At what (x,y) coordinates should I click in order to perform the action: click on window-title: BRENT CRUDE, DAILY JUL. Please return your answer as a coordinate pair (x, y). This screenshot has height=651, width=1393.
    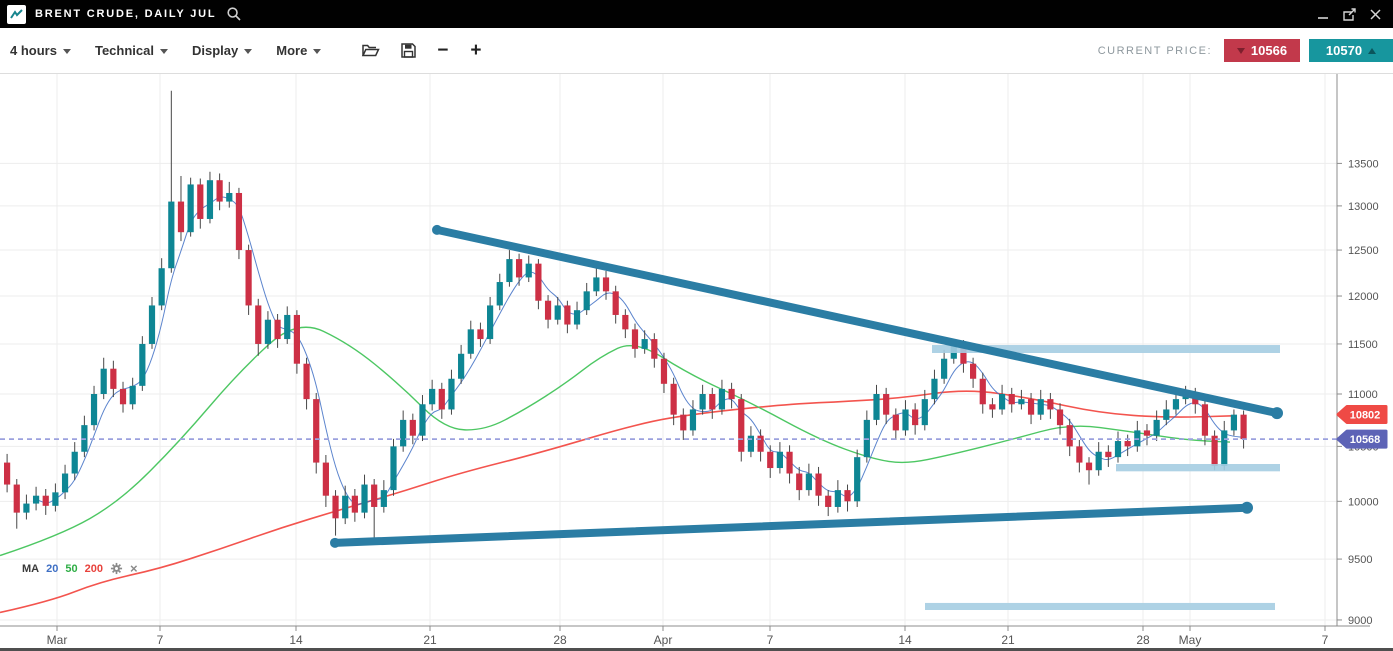
    Looking at the image, I should click on (126, 14).